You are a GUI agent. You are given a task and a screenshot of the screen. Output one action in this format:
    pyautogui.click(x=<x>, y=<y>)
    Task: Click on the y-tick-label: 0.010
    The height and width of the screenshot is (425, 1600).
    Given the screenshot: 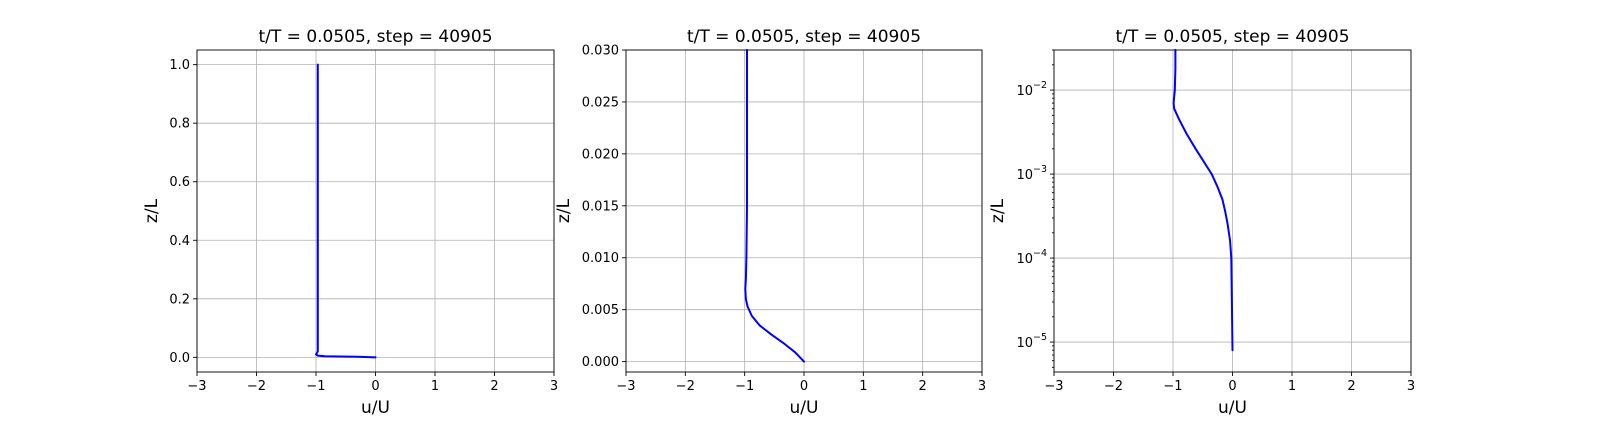 What is the action you would take?
    pyautogui.click(x=600, y=258)
    